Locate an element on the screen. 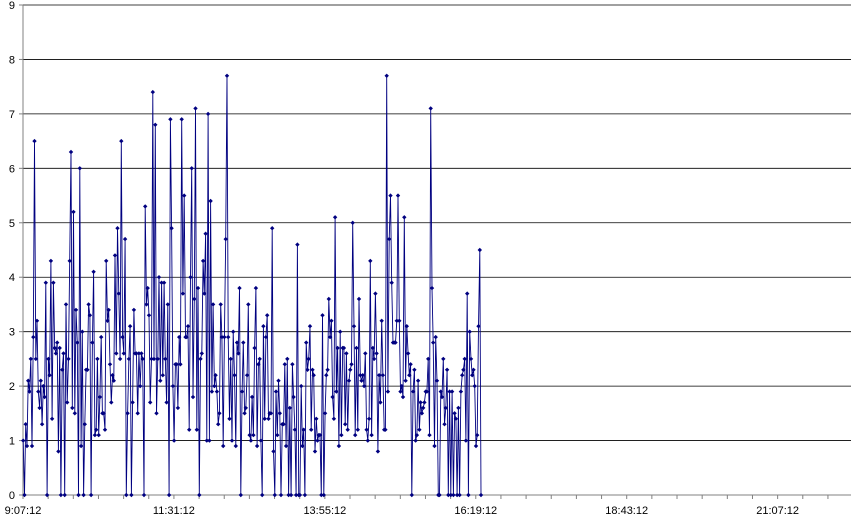  y-tick-label: 7 is located at coordinates (12, 115).